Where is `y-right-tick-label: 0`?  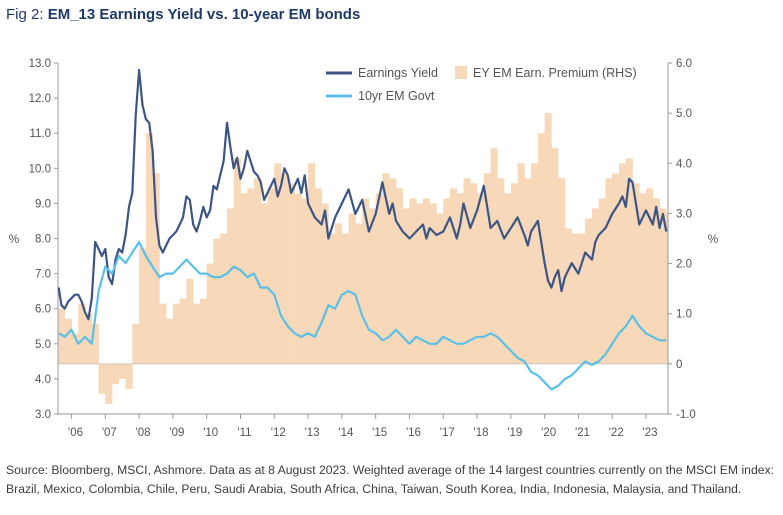
y-right-tick-label: 0 is located at coordinates (679, 365).